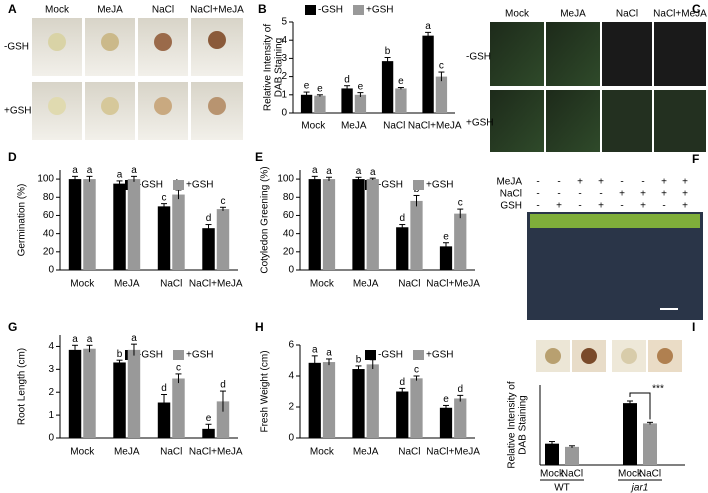 This screenshot has width=708, height=493. What do you see at coordinates (259, 157) in the screenshot?
I see `panel-letter: E` at bounding box center [259, 157].